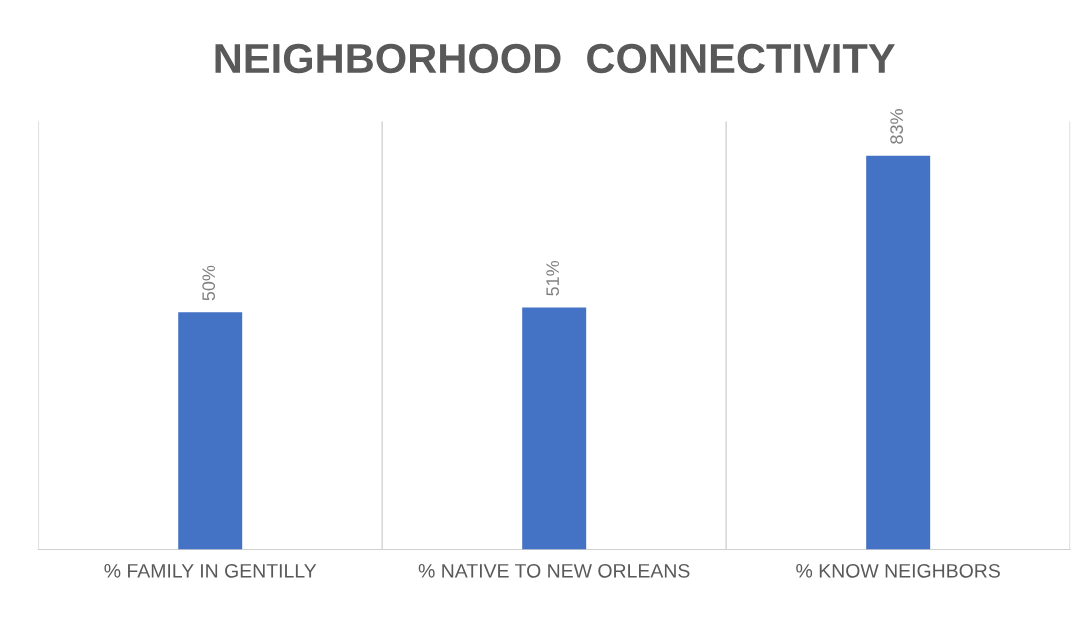 The width and height of the screenshot is (1092, 639). What do you see at coordinates (554, 570) in the screenshot?
I see `x-tick-label: % NATIVE TO NEW ORLEANS` at bounding box center [554, 570].